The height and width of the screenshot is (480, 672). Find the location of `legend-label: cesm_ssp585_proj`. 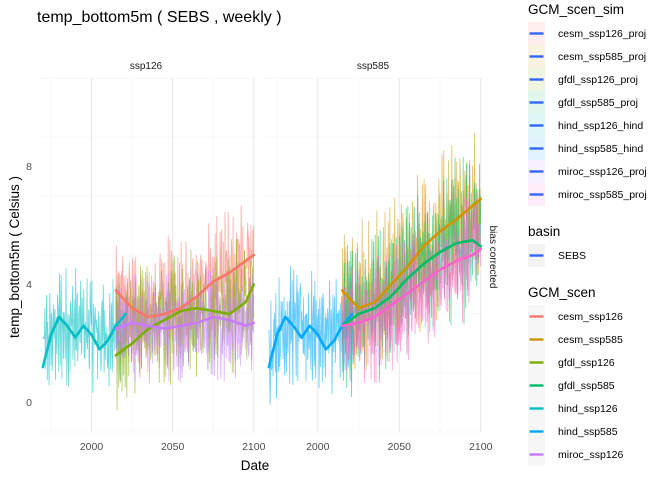

legend-label: cesm_ssp585_proj is located at coordinates (602, 57).